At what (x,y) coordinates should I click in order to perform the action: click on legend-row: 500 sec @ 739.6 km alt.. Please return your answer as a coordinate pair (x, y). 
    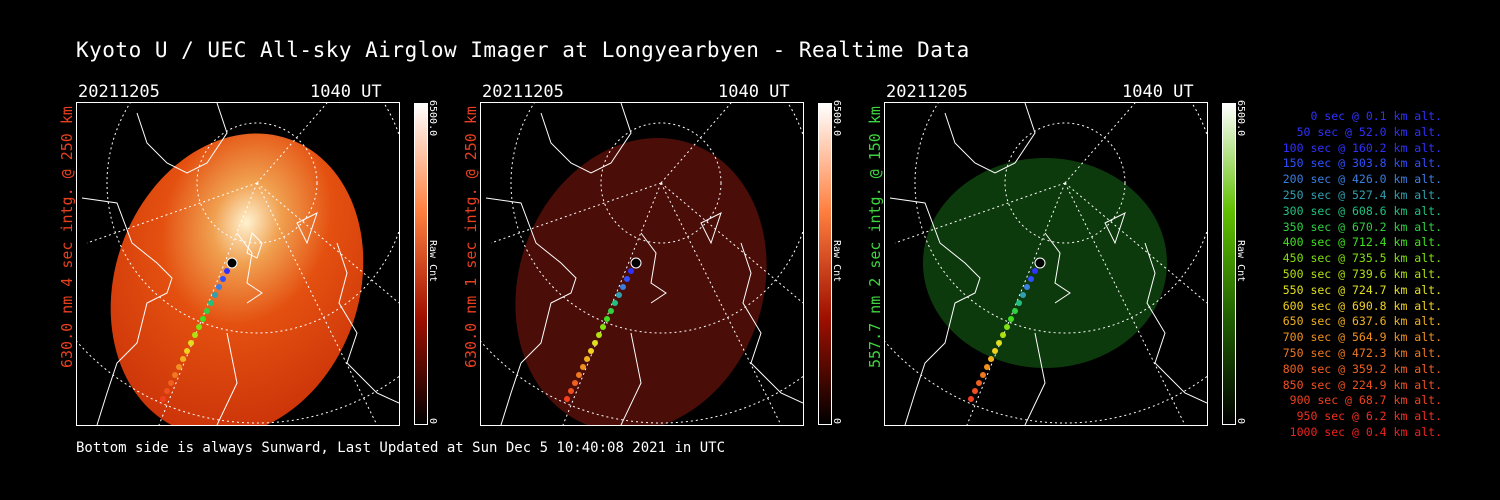
    Looking at the image, I should click on (1362, 274).